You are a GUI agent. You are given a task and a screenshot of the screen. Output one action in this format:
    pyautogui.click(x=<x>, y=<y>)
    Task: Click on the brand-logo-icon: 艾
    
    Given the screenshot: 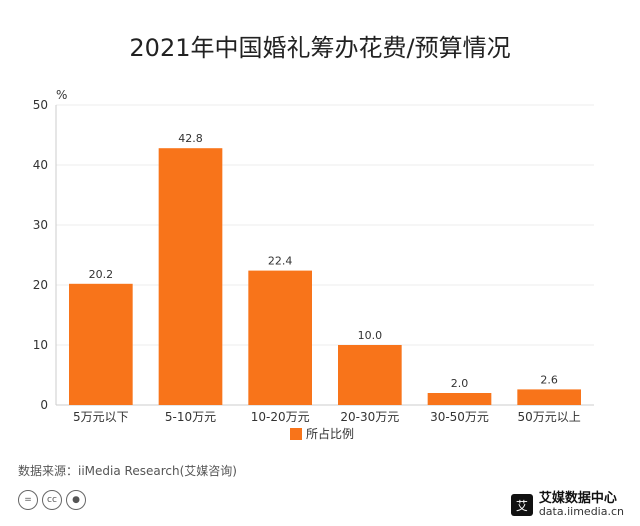 What is the action you would take?
    pyautogui.click(x=521, y=505)
    